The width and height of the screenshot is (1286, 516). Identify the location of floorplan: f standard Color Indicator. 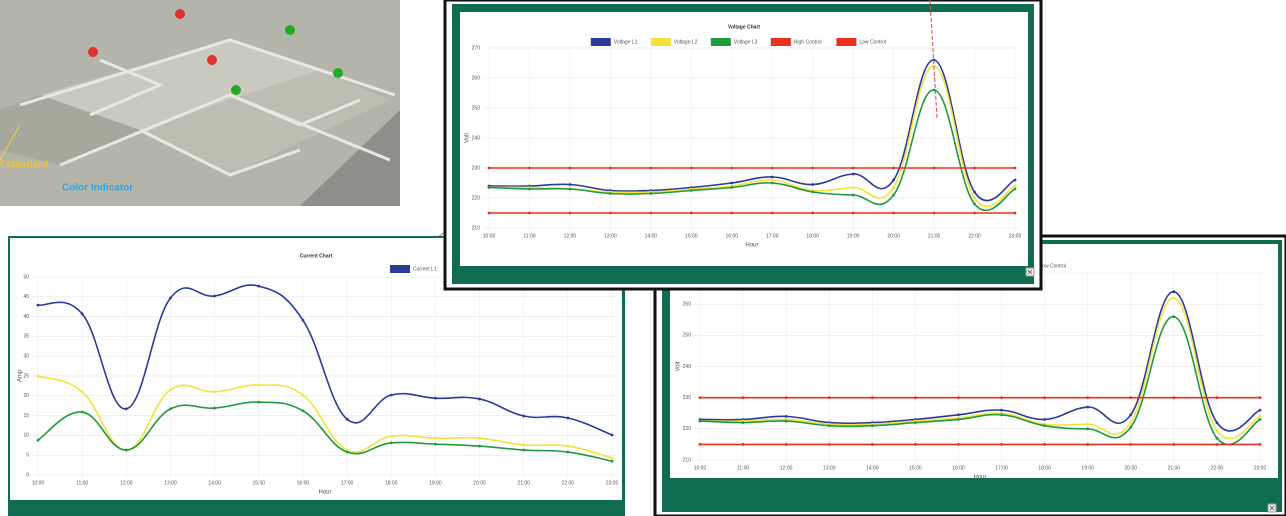
(200, 103).